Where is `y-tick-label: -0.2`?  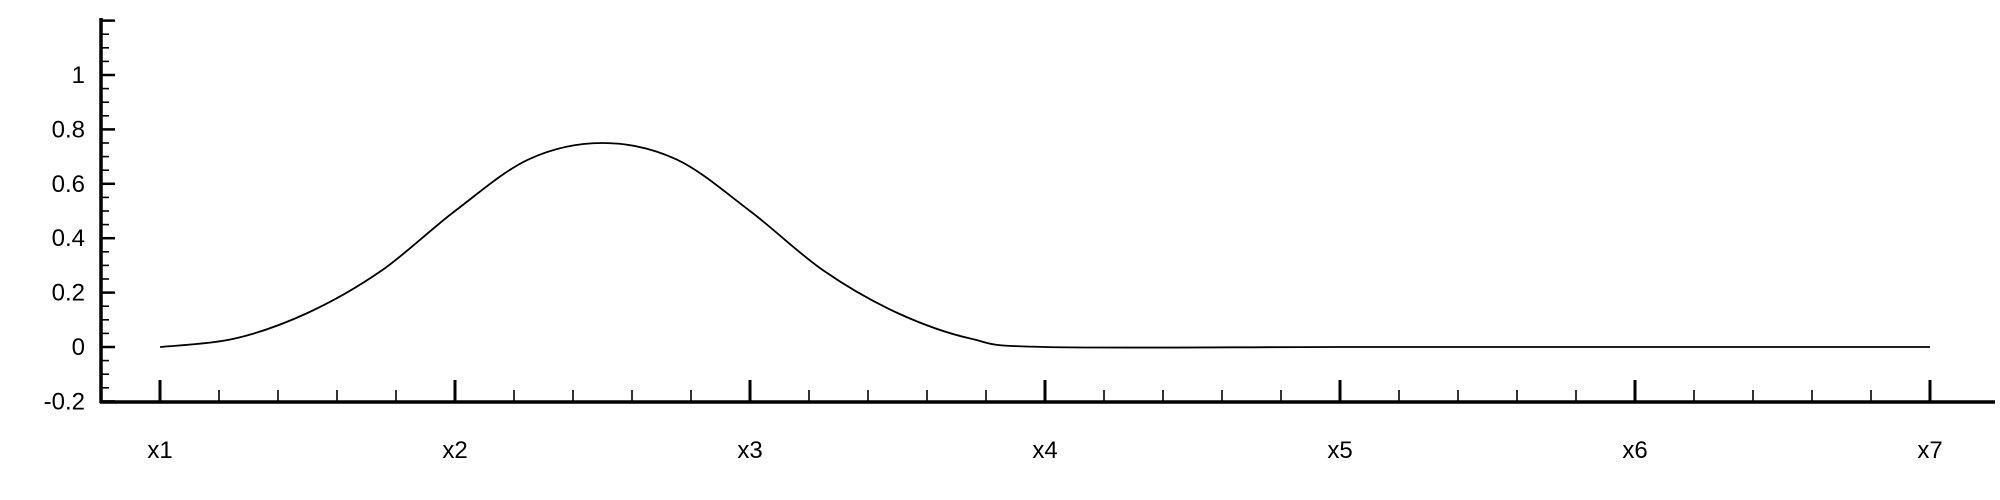 y-tick-label: -0.2 is located at coordinates (64, 401).